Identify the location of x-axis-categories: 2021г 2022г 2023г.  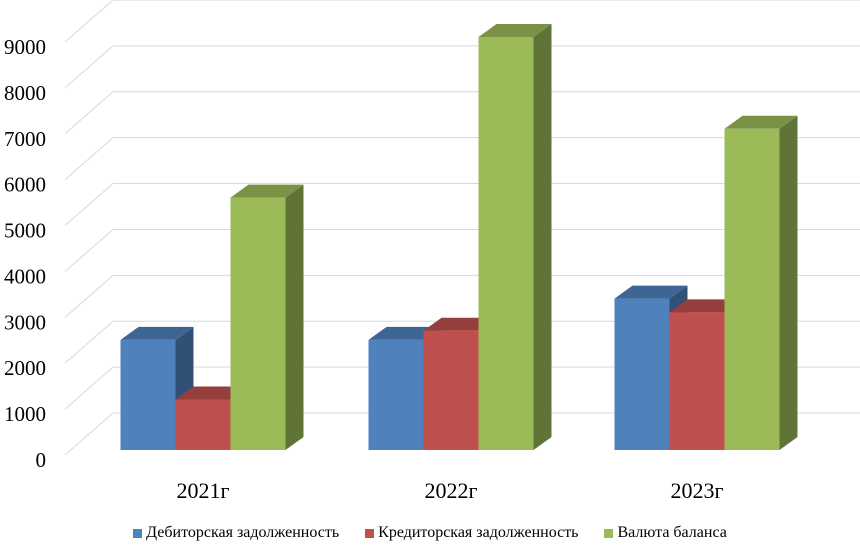
(449, 490).